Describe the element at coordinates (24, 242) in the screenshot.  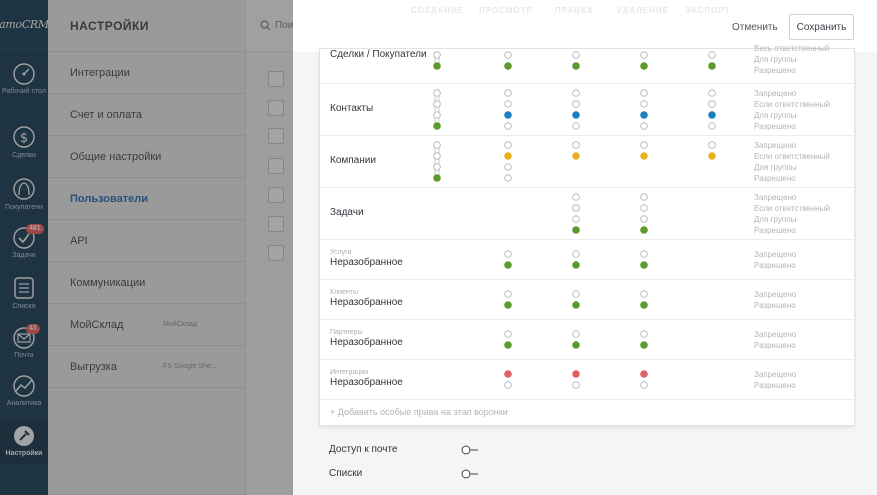
I see `nav-tasks: 481 Задачи` at that location.